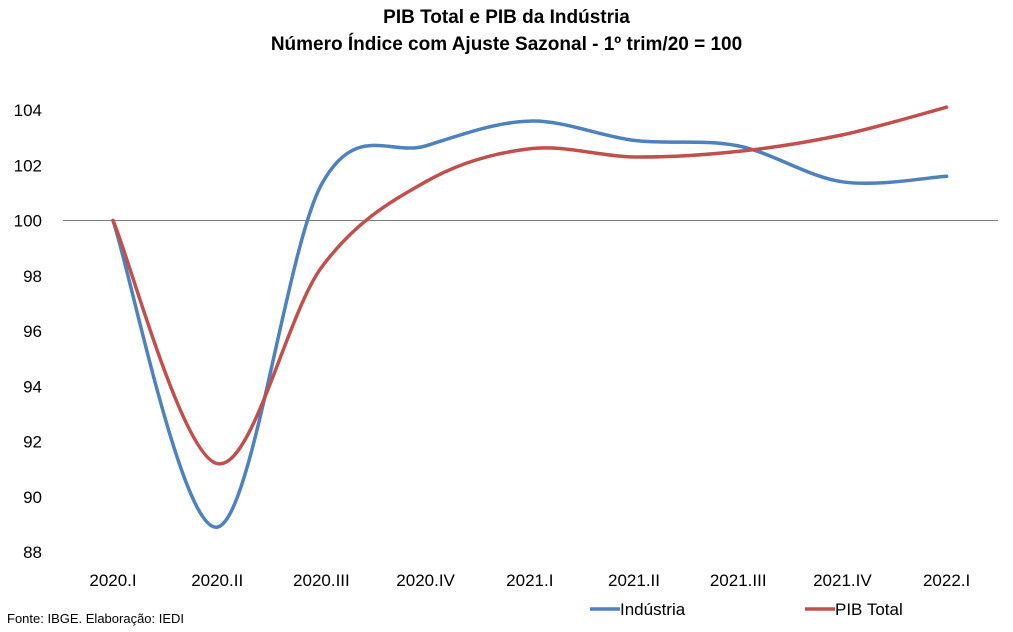 The height and width of the screenshot is (632, 1013). What do you see at coordinates (32, 497) in the screenshot?
I see `y-tick-label: 90` at bounding box center [32, 497].